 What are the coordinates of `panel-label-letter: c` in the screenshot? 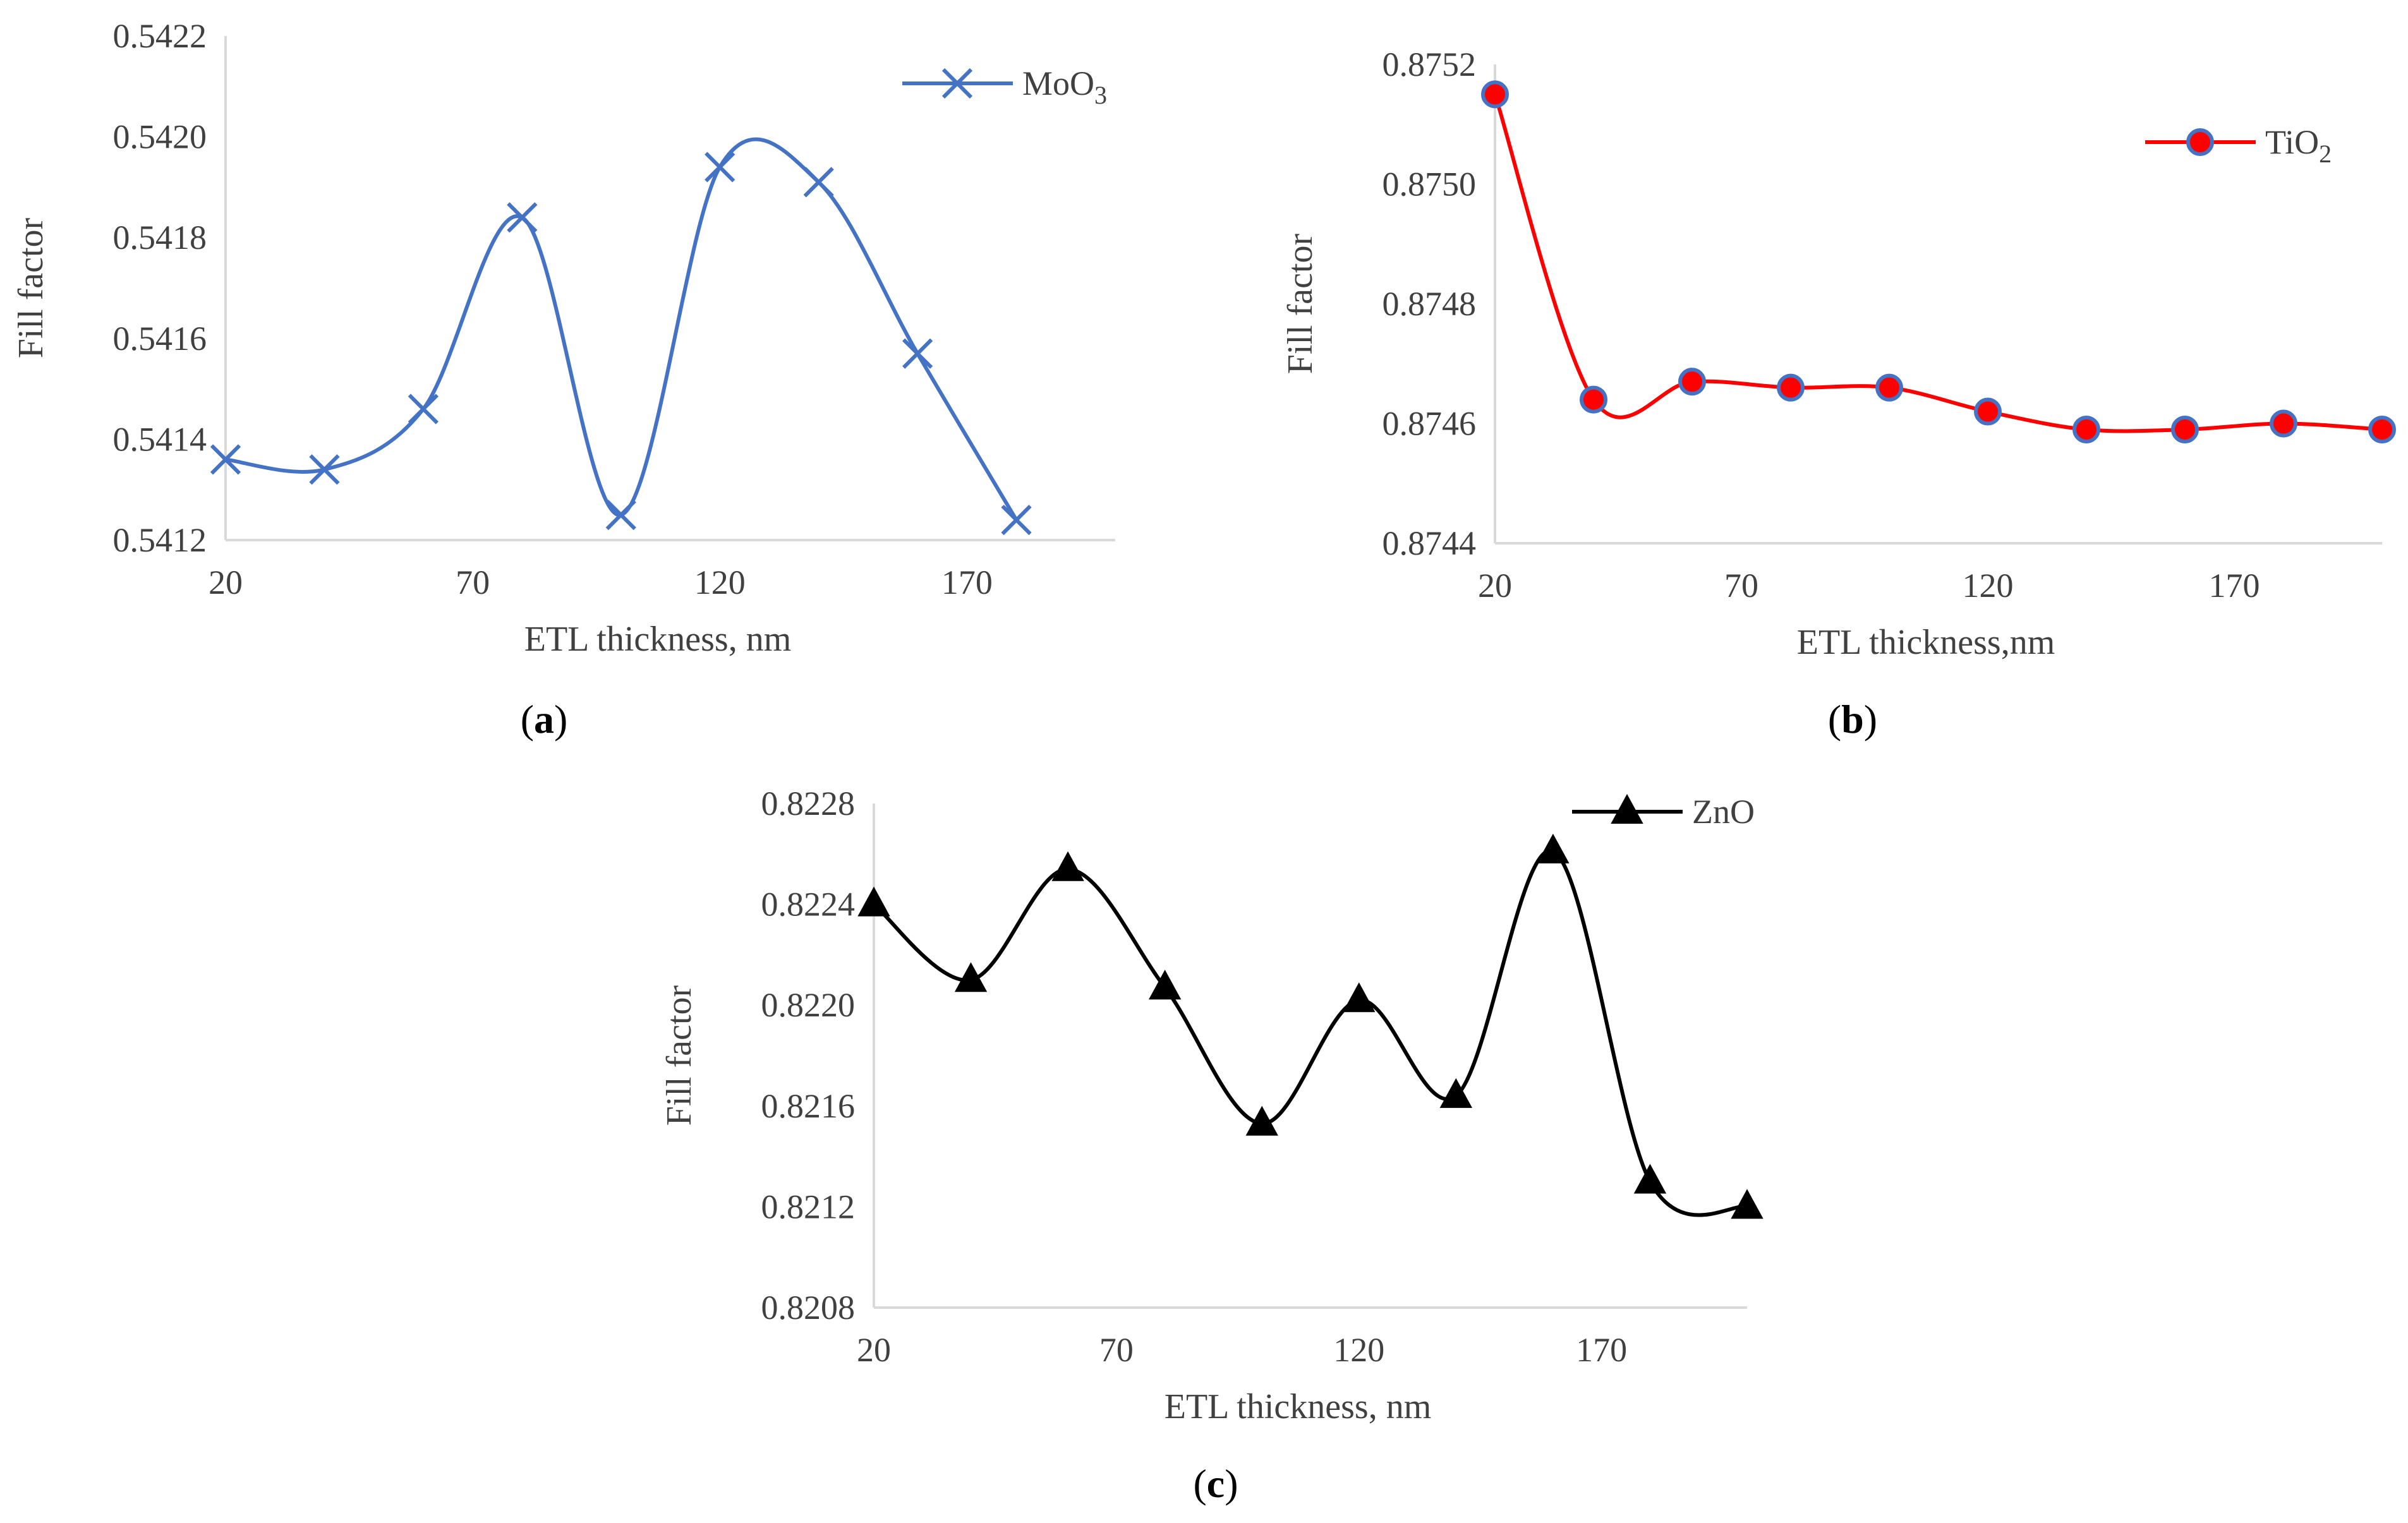 It's located at (1216, 1483).